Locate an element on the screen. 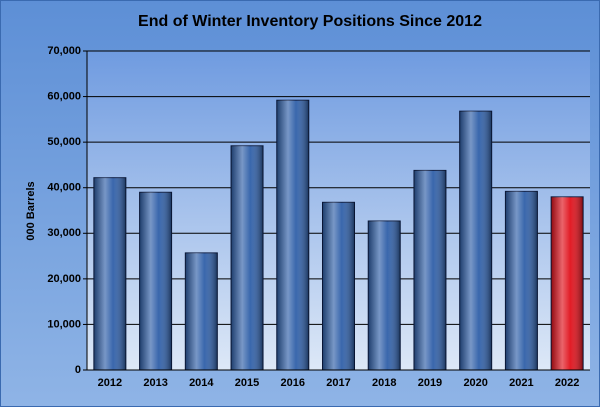  x-tick-label: 2022 is located at coordinates (567, 383).